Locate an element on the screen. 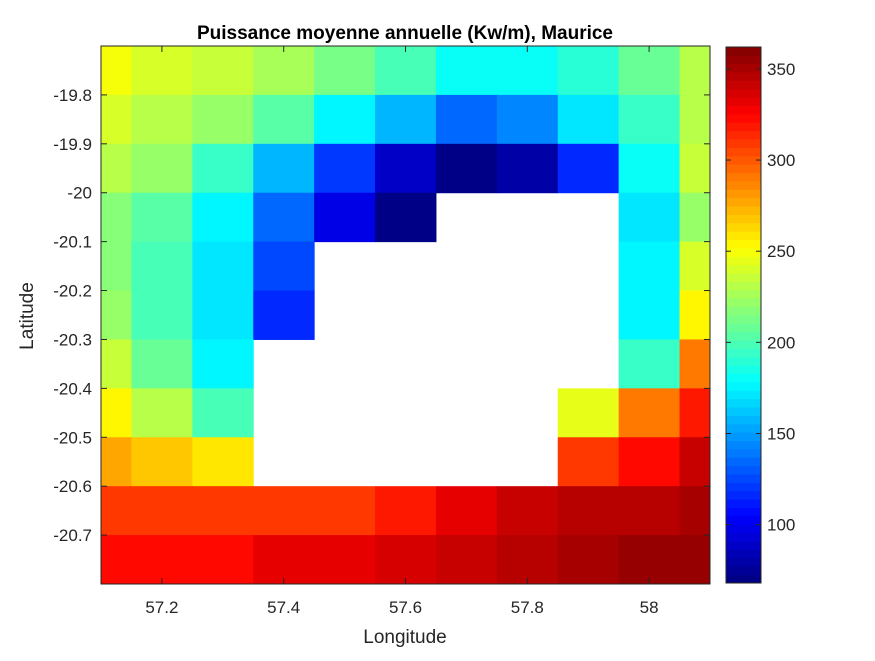 The height and width of the screenshot is (661, 875). x-tick-label: 57.4 is located at coordinates (283, 607).